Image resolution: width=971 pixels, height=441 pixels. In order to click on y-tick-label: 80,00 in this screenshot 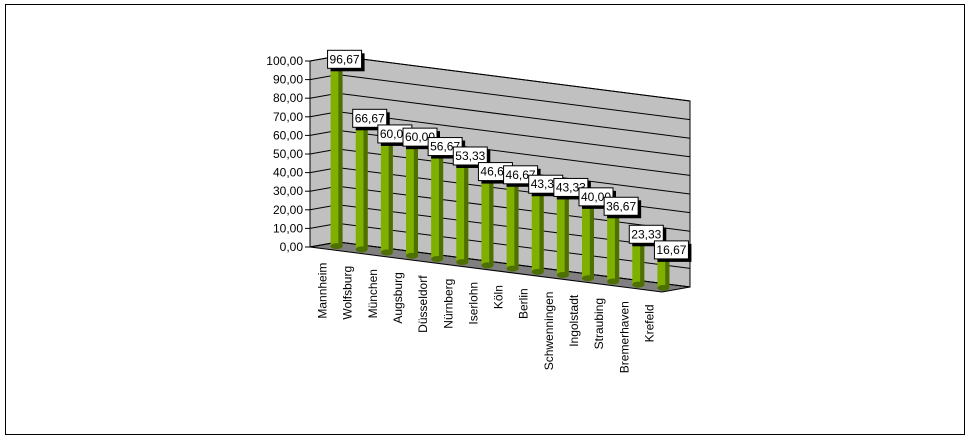, I will do `click(288, 98)`.